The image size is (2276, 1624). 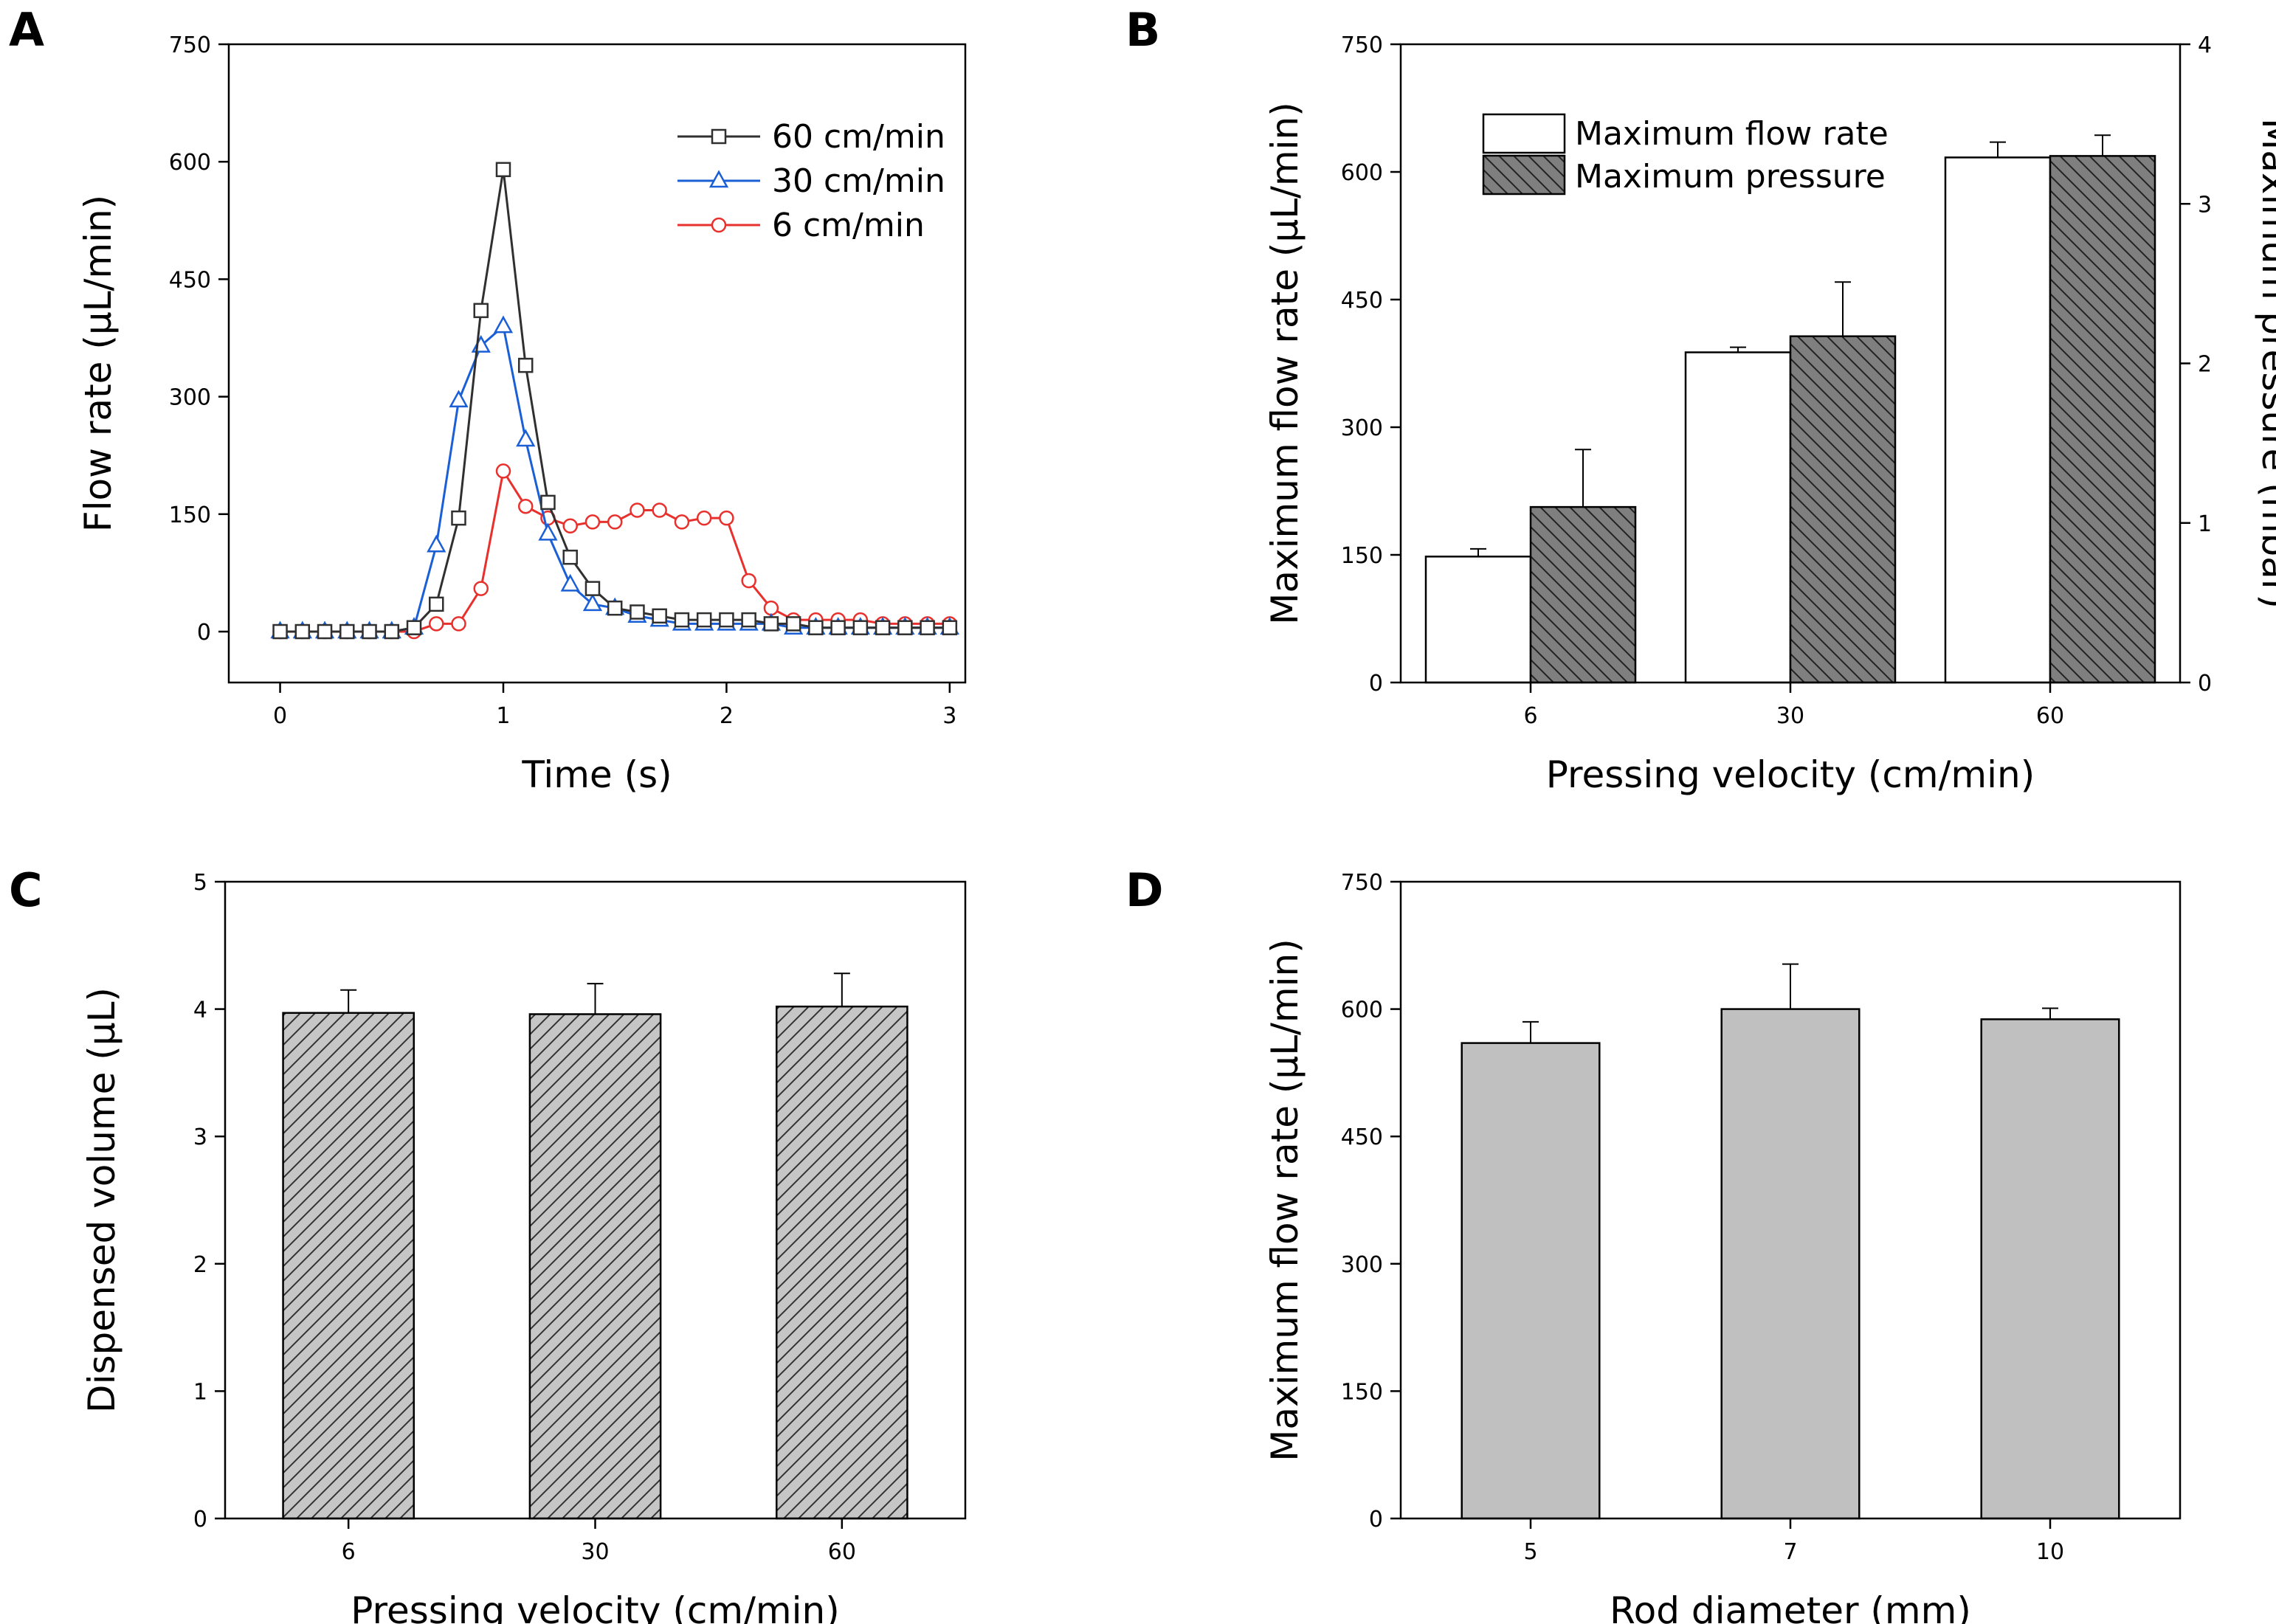 What do you see at coordinates (190, 515) in the screenshot?
I see `panel-a-y-tick-label: 150` at bounding box center [190, 515].